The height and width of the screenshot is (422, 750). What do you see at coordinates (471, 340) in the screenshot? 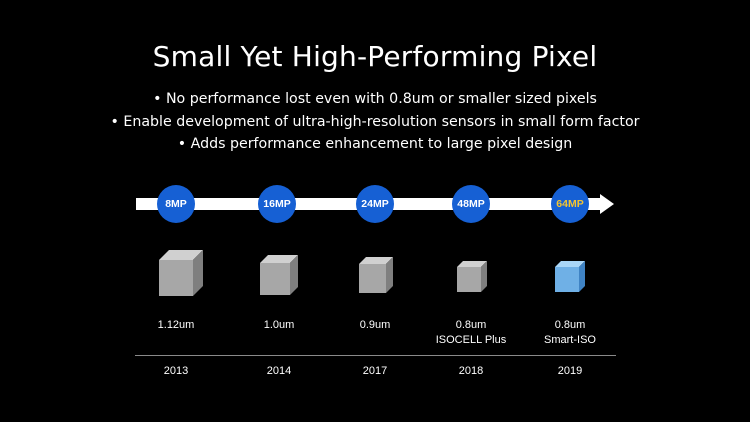
I see `pixel-technology: ISOCELL Plus` at bounding box center [471, 340].